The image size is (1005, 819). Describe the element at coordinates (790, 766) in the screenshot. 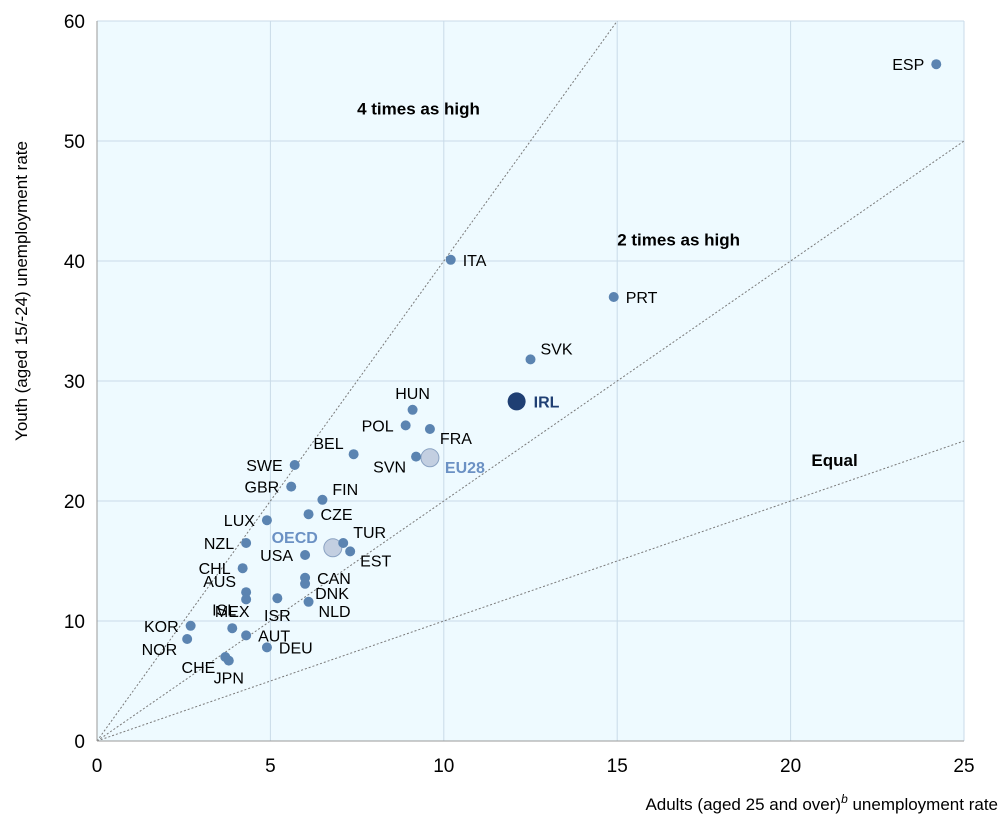

I see `x-tick-label: 20` at that location.